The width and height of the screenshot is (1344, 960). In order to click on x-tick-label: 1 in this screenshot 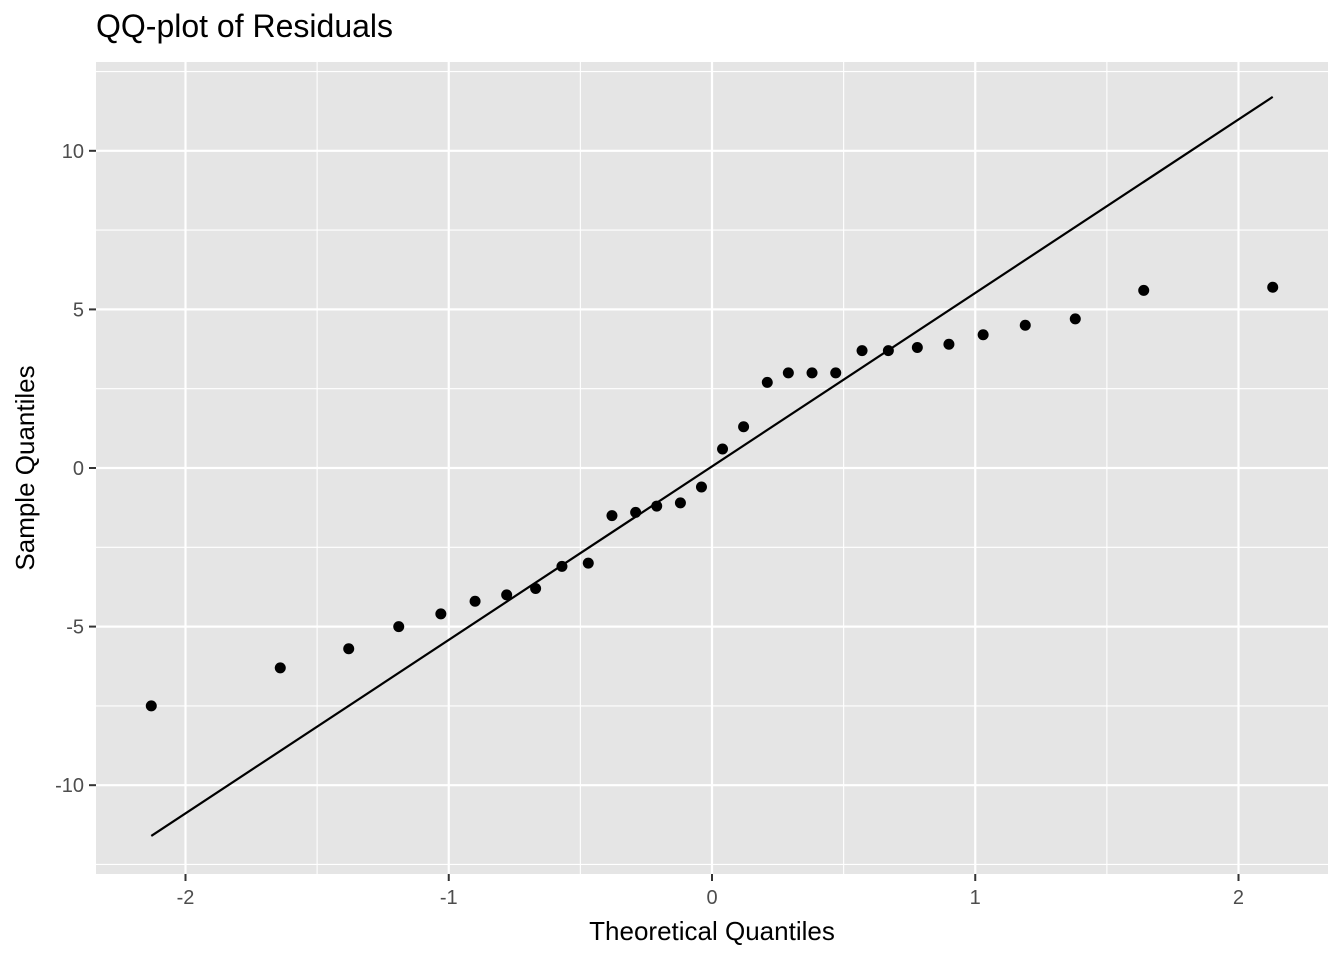, I will do `click(975, 898)`.